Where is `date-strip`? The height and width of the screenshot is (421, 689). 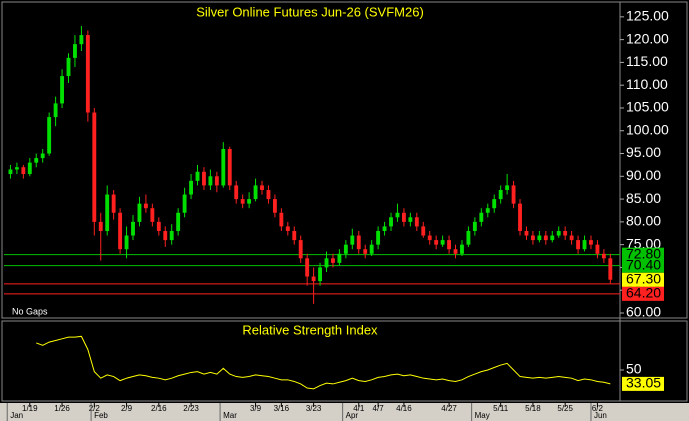
date-strip is located at coordinates (344, 412).